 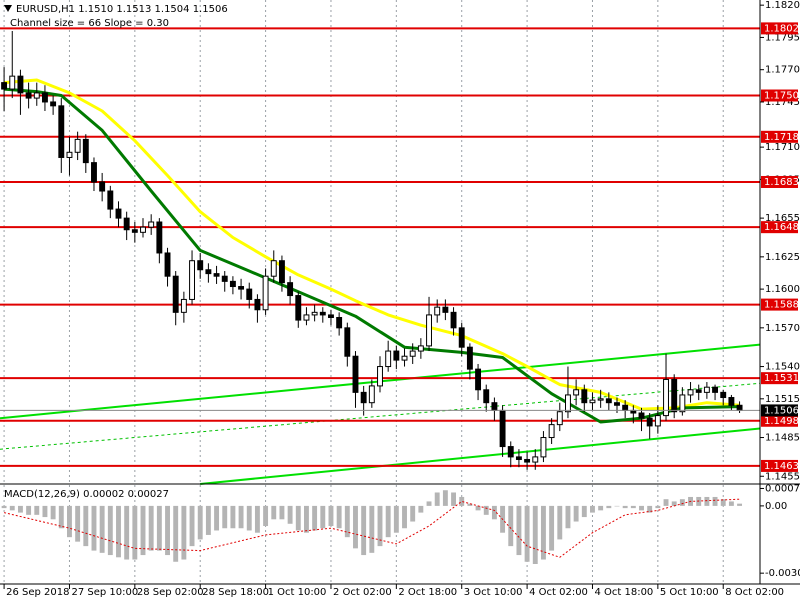 What do you see at coordinates (235, 592) in the screenshot?
I see `x-tick-label: 28 Sep 18:00` at bounding box center [235, 592].